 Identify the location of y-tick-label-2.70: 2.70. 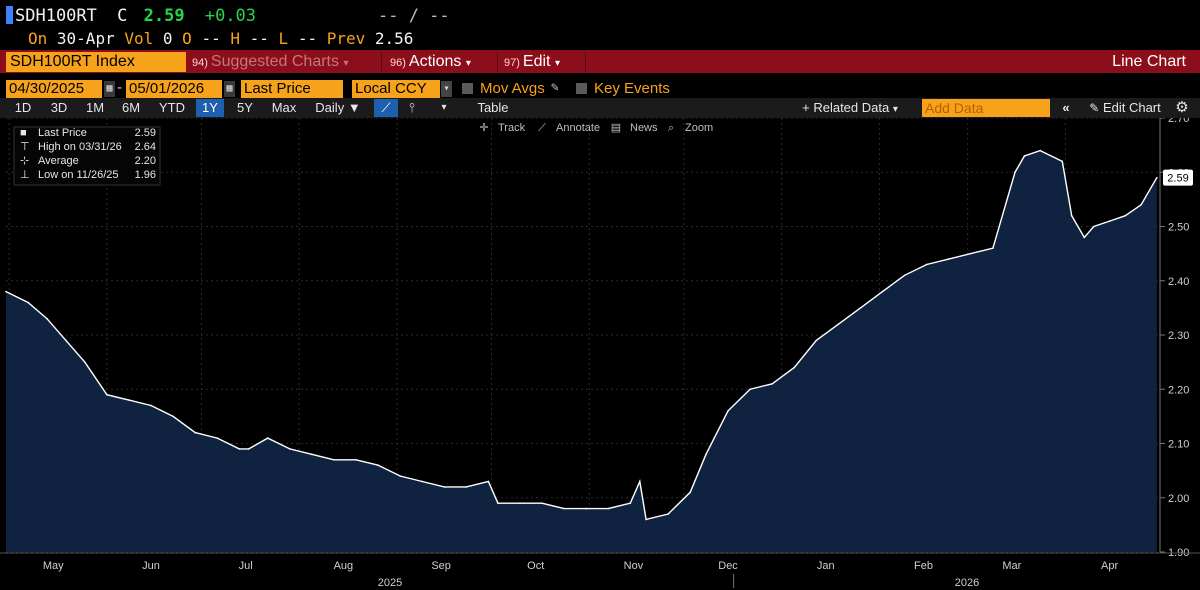
(1178, 121).